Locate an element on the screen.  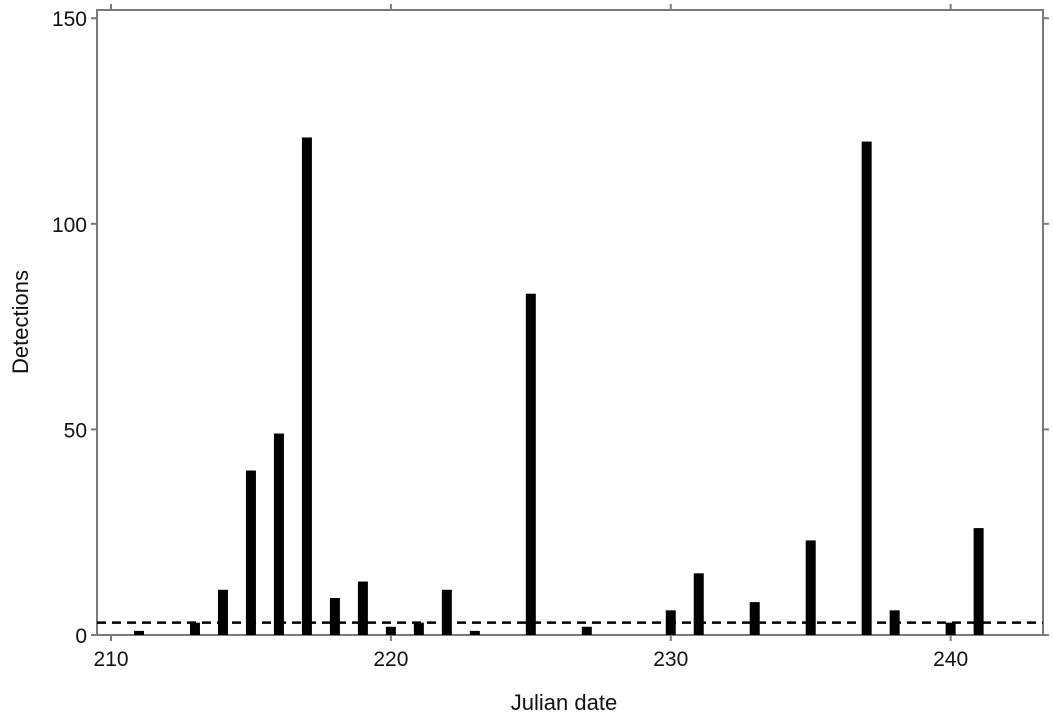
x-tick-label: 210 is located at coordinates (110, 659).